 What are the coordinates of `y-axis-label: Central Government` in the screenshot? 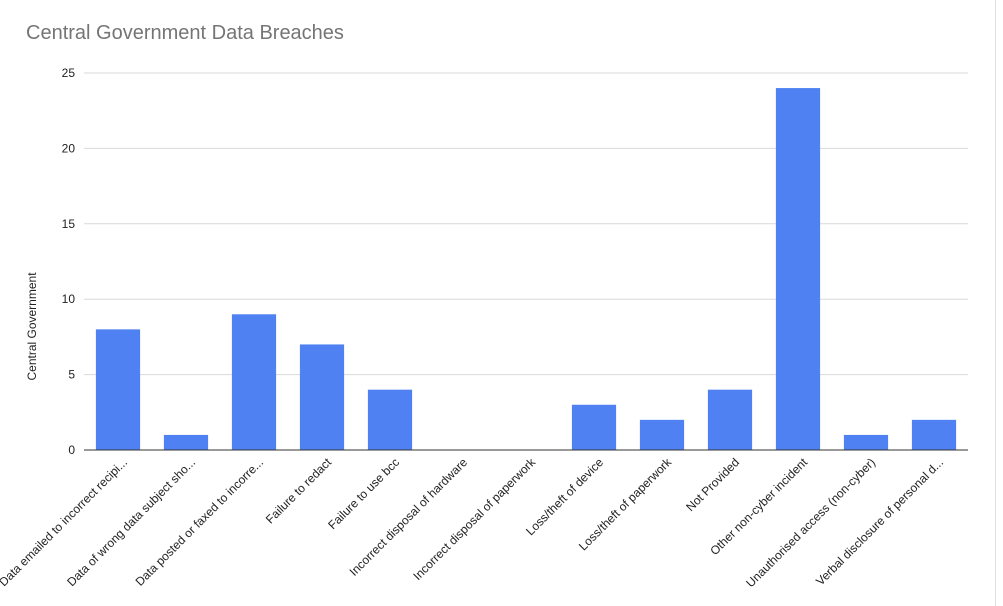 It's located at (32, 326).